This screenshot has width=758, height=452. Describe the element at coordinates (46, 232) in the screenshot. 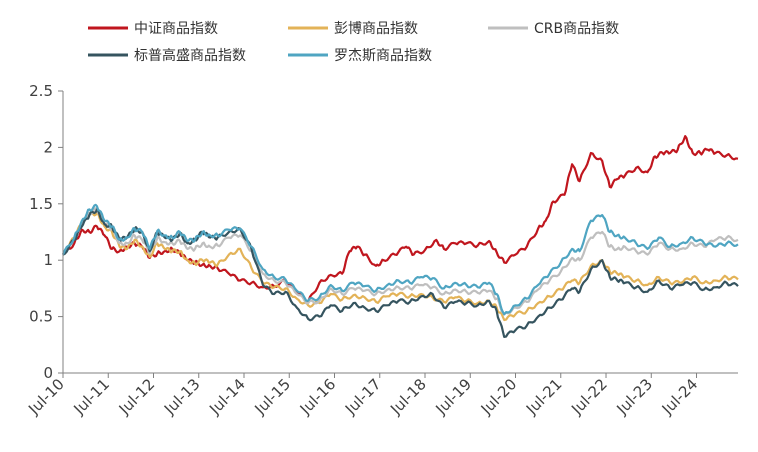

I see `y-axis-ticks: 0 0.5 1 1.5 2 2.5` at that location.